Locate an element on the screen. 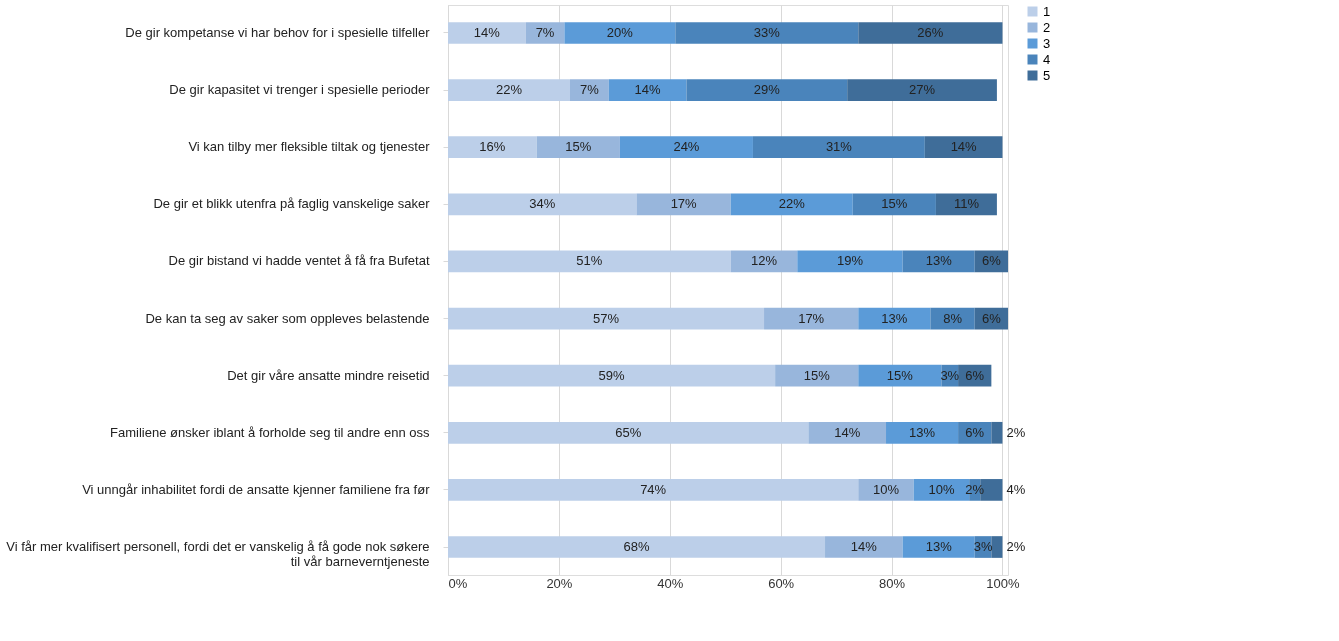 This screenshot has width=1339, height=641. data-label: 11% is located at coordinates (966, 204).